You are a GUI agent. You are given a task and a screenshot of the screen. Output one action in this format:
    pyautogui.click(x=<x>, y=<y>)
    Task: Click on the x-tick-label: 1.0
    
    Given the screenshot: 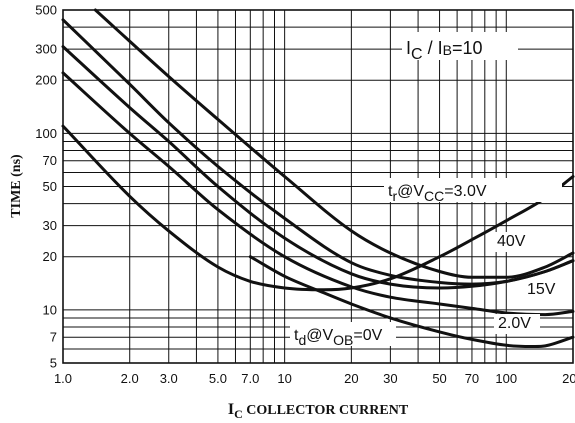 What is the action you would take?
    pyautogui.click(x=63, y=378)
    